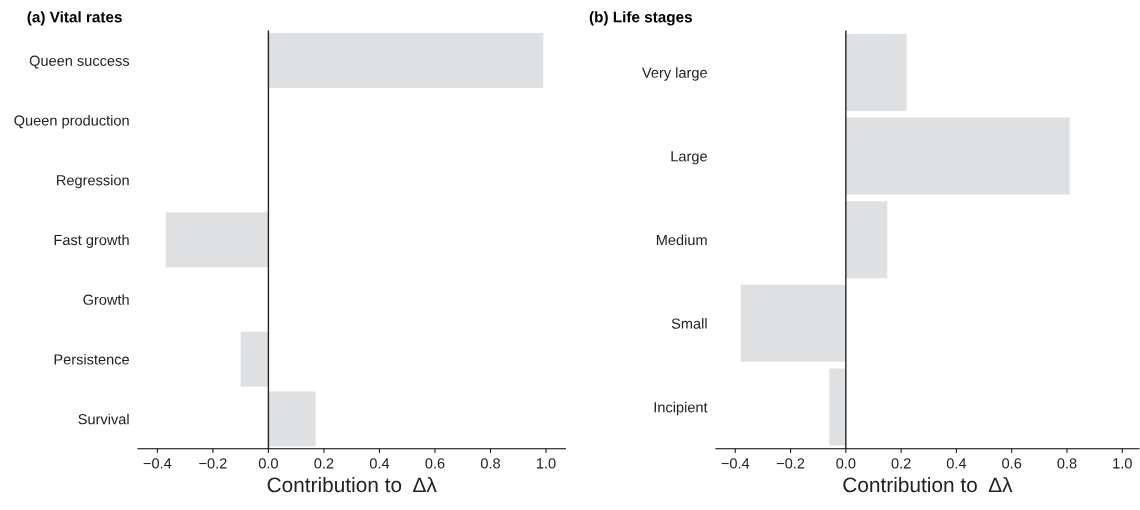 The width and height of the screenshot is (1140, 510). What do you see at coordinates (681, 408) in the screenshot?
I see `y-tick-label: Incipient` at bounding box center [681, 408].